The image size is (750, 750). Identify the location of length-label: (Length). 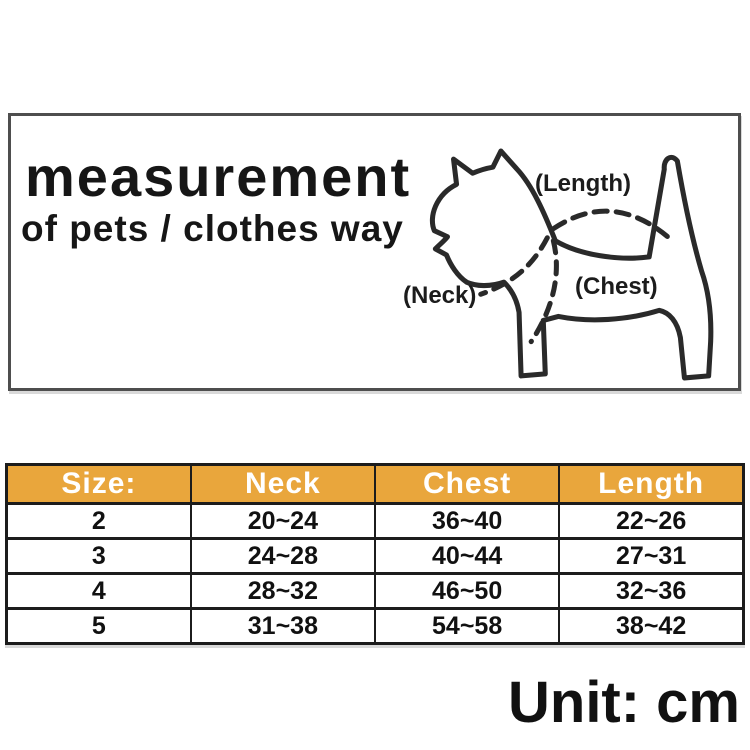
(583, 183).